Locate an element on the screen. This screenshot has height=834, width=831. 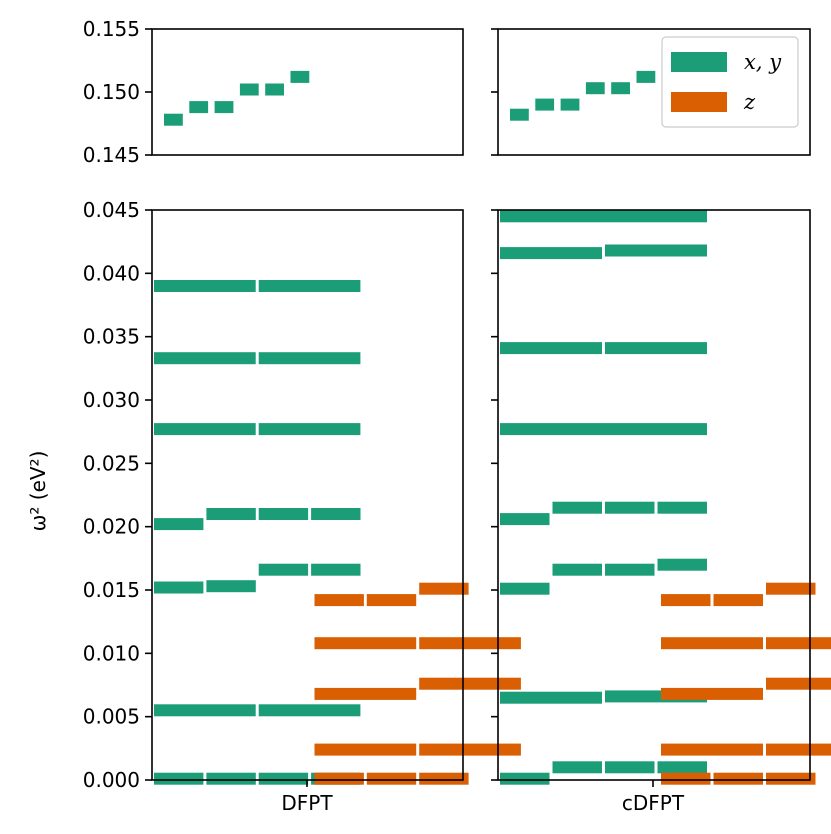
y-tick-label-bottom-7: 0.010 is located at coordinates (111, 653).